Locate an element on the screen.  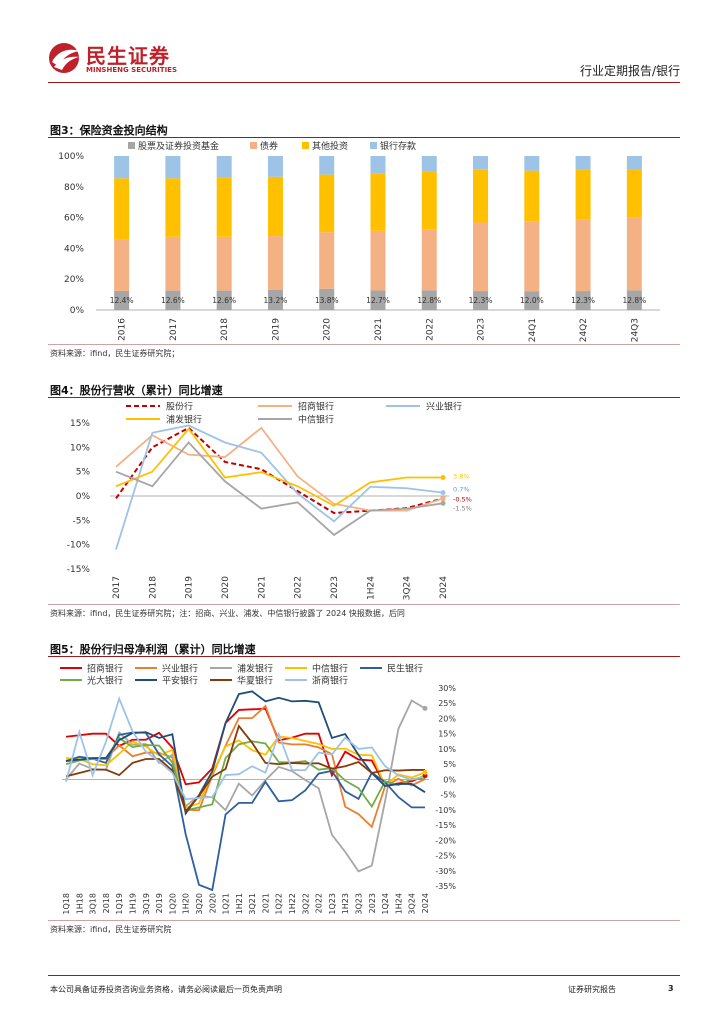
fig4-xtick: 3Q24 is located at coordinates (408, 588).